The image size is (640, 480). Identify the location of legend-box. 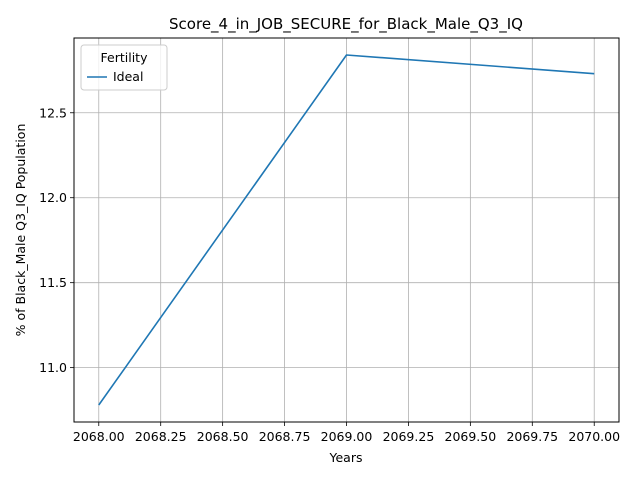
(124, 67).